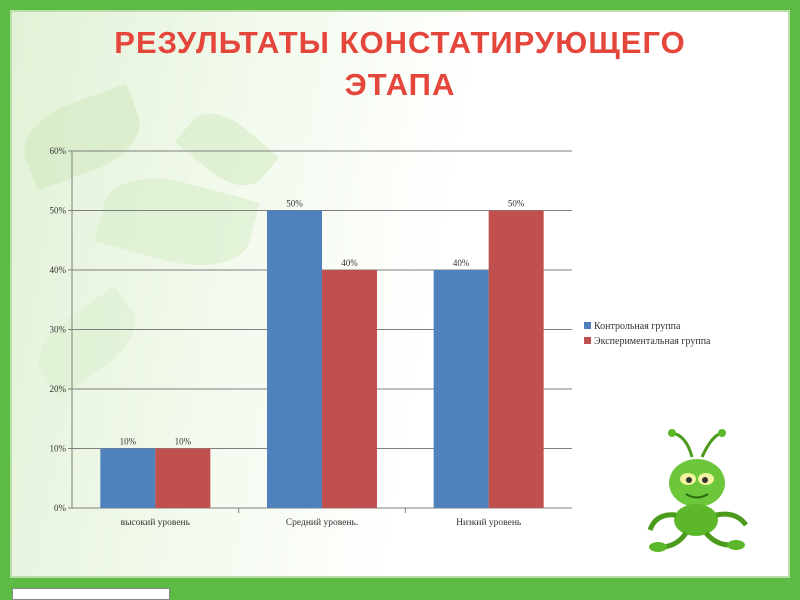  Describe the element at coordinates (58, 270) in the screenshot. I see `y-tick-label: 40%` at that location.